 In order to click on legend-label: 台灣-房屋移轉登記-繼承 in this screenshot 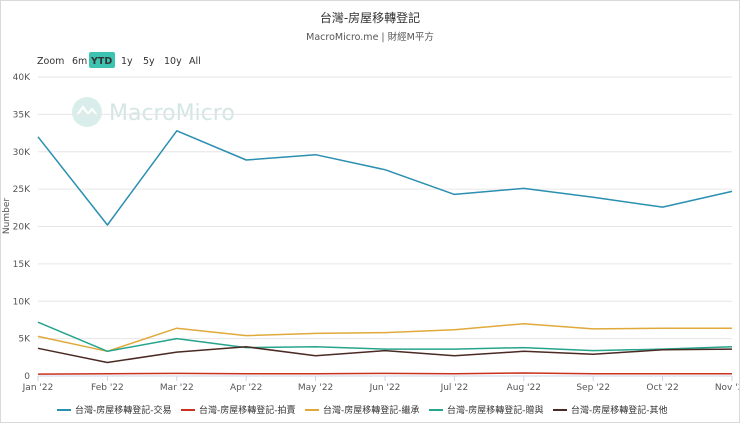, I will do `click(371, 410)`.